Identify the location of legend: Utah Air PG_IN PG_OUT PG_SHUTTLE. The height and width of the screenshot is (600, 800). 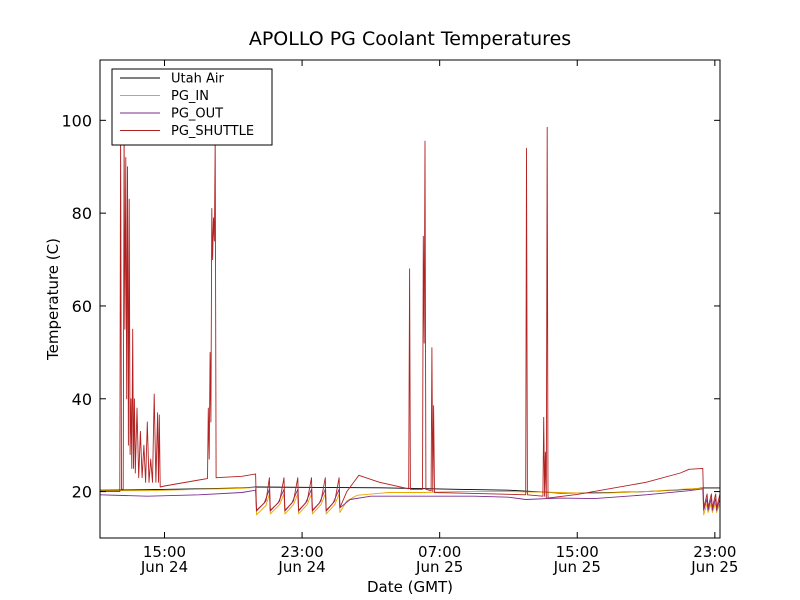
(192, 107).